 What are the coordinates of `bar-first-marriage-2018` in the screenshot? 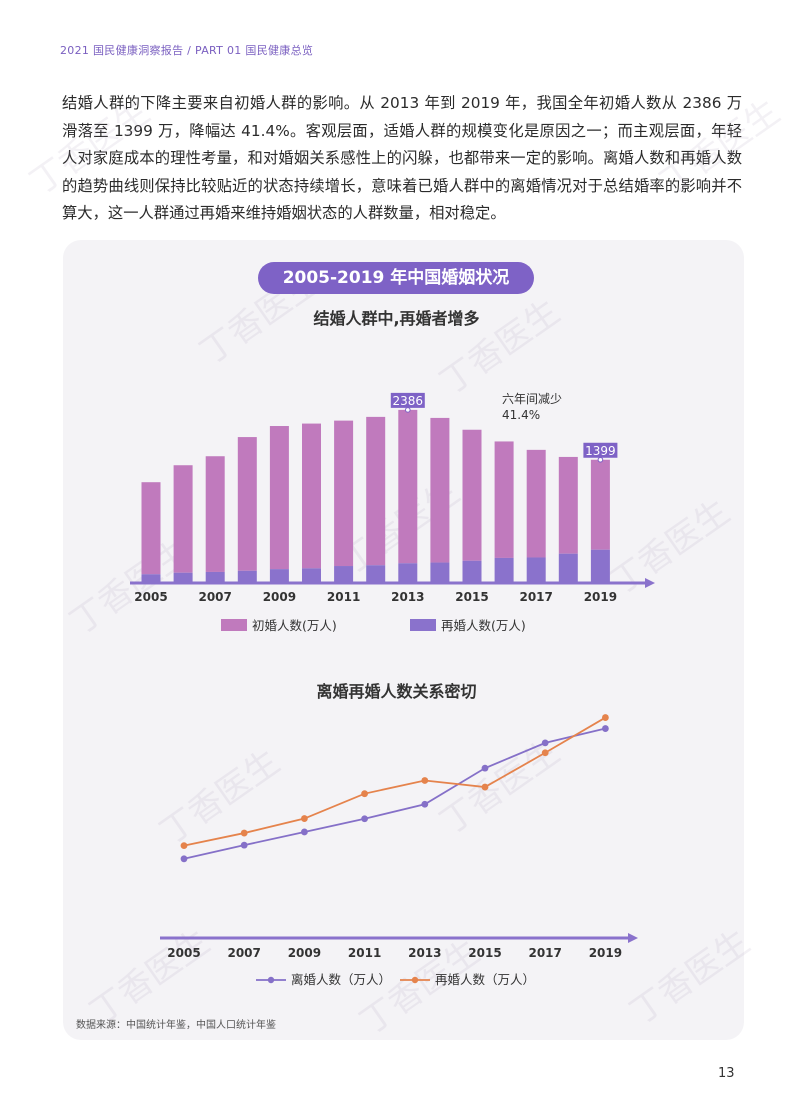 It's located at (568, 505).